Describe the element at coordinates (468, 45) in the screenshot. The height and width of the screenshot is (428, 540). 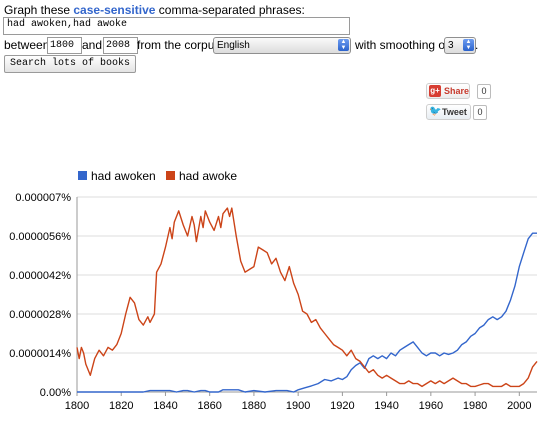
I see `smoothing-arrows-icon: ▲ ▼` at that location.